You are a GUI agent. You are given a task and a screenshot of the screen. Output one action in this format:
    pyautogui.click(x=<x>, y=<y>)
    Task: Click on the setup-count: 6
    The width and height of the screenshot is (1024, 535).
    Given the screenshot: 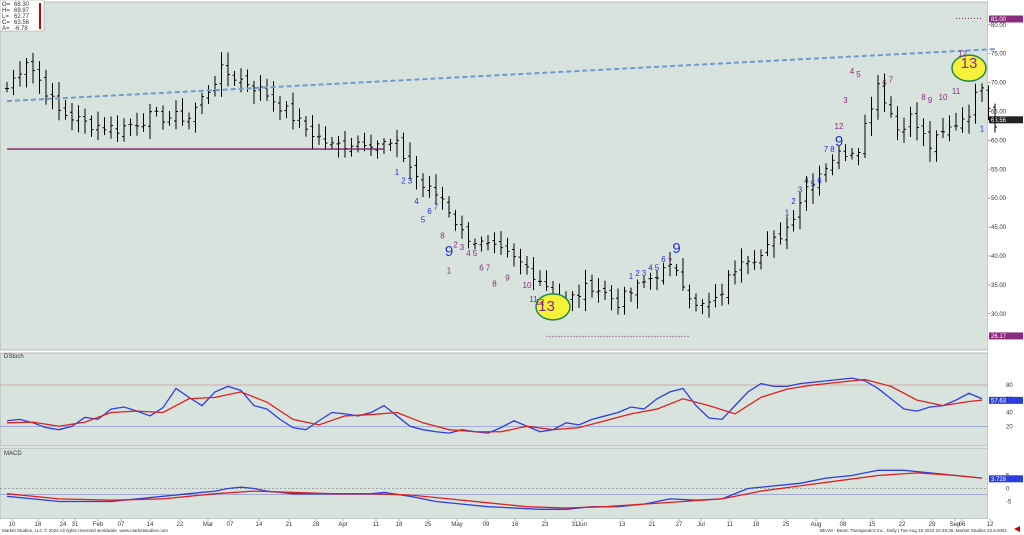 What is the action you would take?
    pyautogui.click(x=481, y=267)
    